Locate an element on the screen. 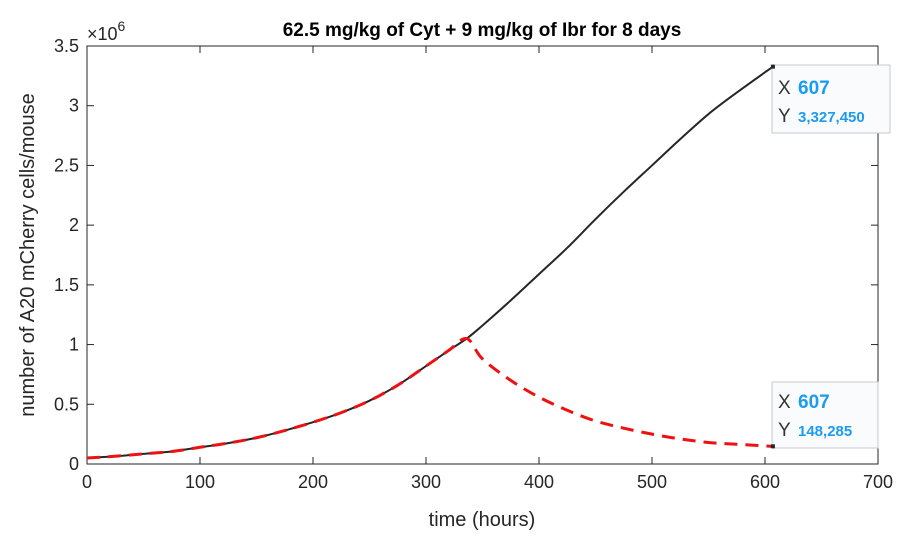 This screenshot has width=919, height=542. x-tick-label: 0 is located at coordinates (87, 482).